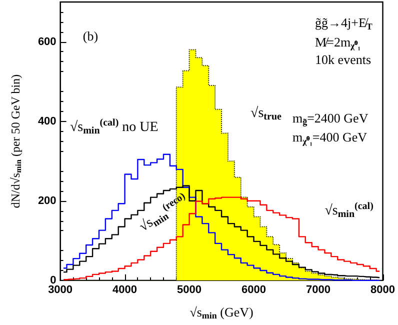  Describe the element at coordinates (125, 290) in the screenshot. I see `x-tick-label: 4000` at that location.